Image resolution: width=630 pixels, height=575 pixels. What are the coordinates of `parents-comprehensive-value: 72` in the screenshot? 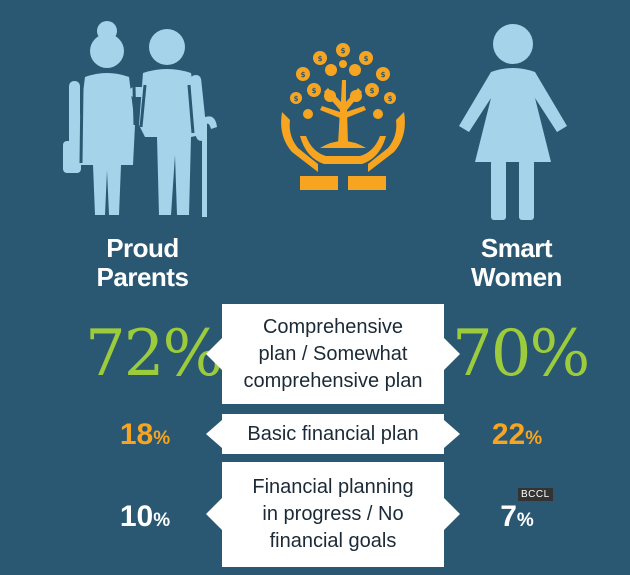 It's located at (124, 354).